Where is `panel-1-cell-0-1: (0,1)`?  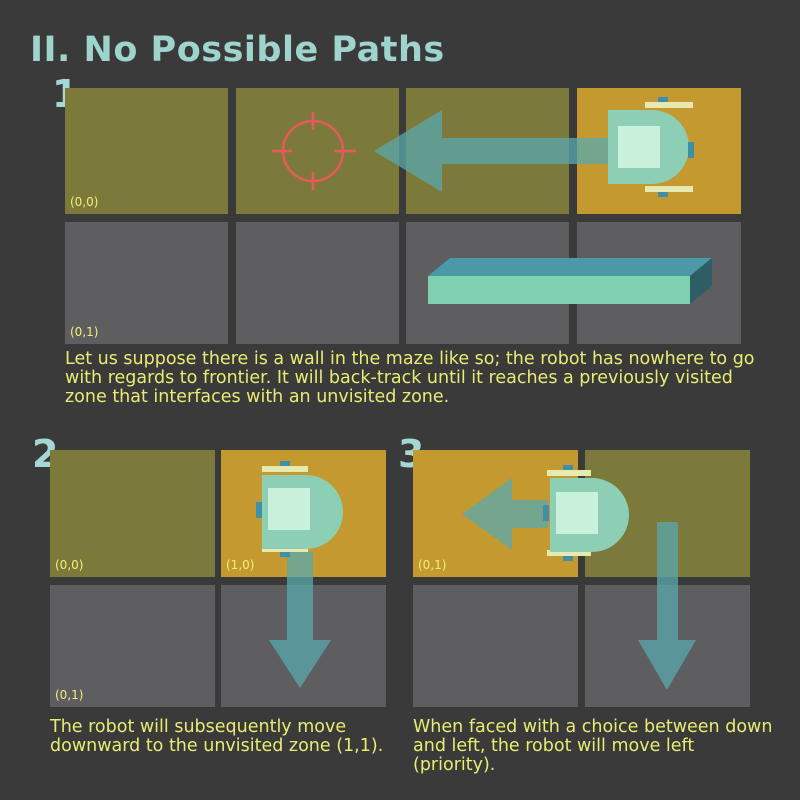
panel-1-cell-0-1: (0,1) is located at coordinates (146, 283).